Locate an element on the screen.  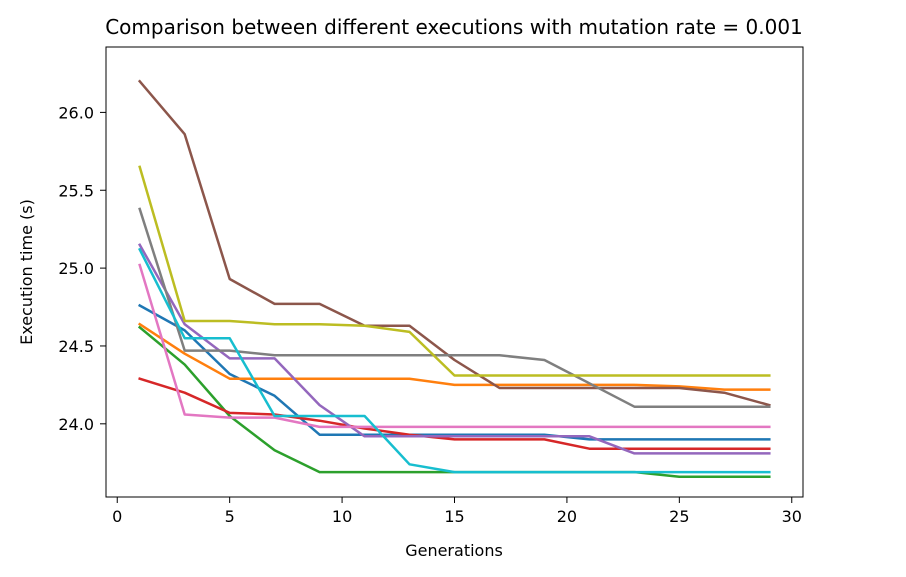
x-tick-label: 15 is located at coordinates (454, 516).